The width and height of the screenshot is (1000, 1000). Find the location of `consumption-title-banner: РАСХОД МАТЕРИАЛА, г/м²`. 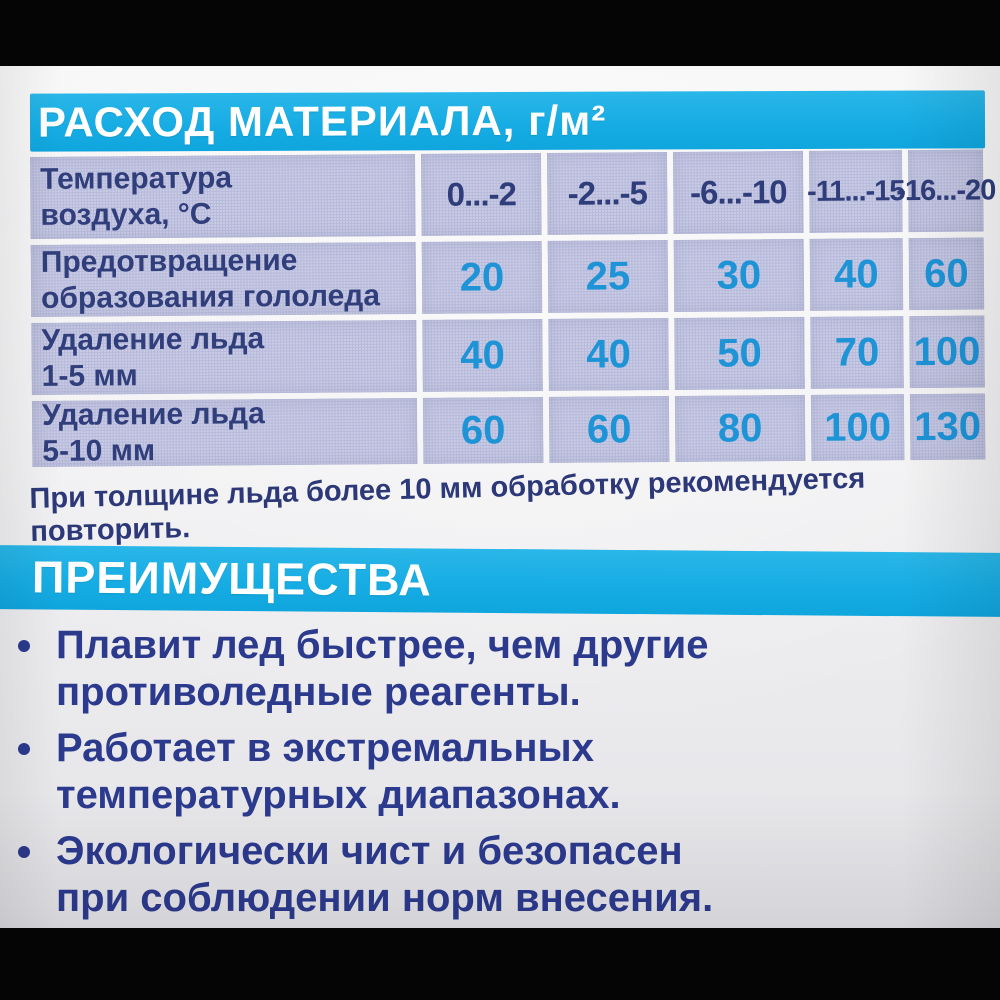

consumption-title-banner: РАСХОД МАТЕРИАЛА, г/м² is located at coordinates (507, 121).